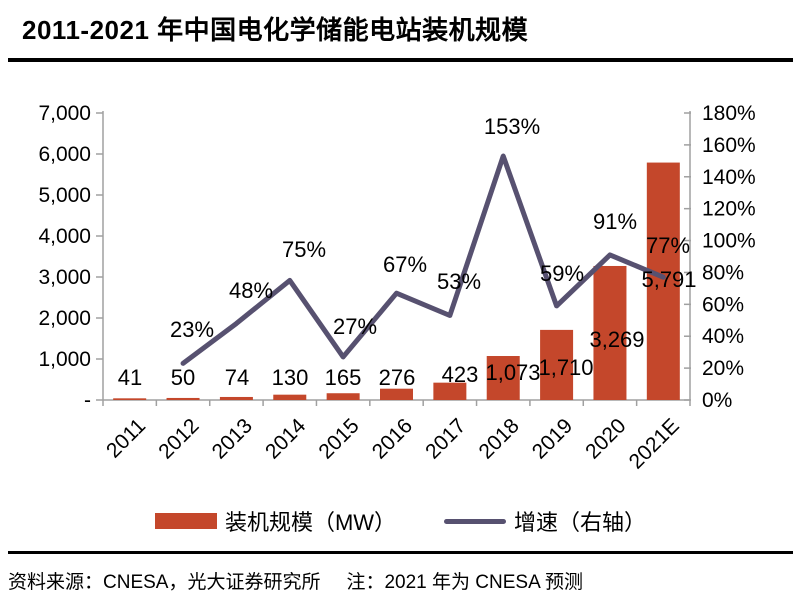 This screenshot has height=600, width=801. What do you see at coordinates (183, 398) in the screenshot?
I see `bar-2012` at bounding box center [183, 398].